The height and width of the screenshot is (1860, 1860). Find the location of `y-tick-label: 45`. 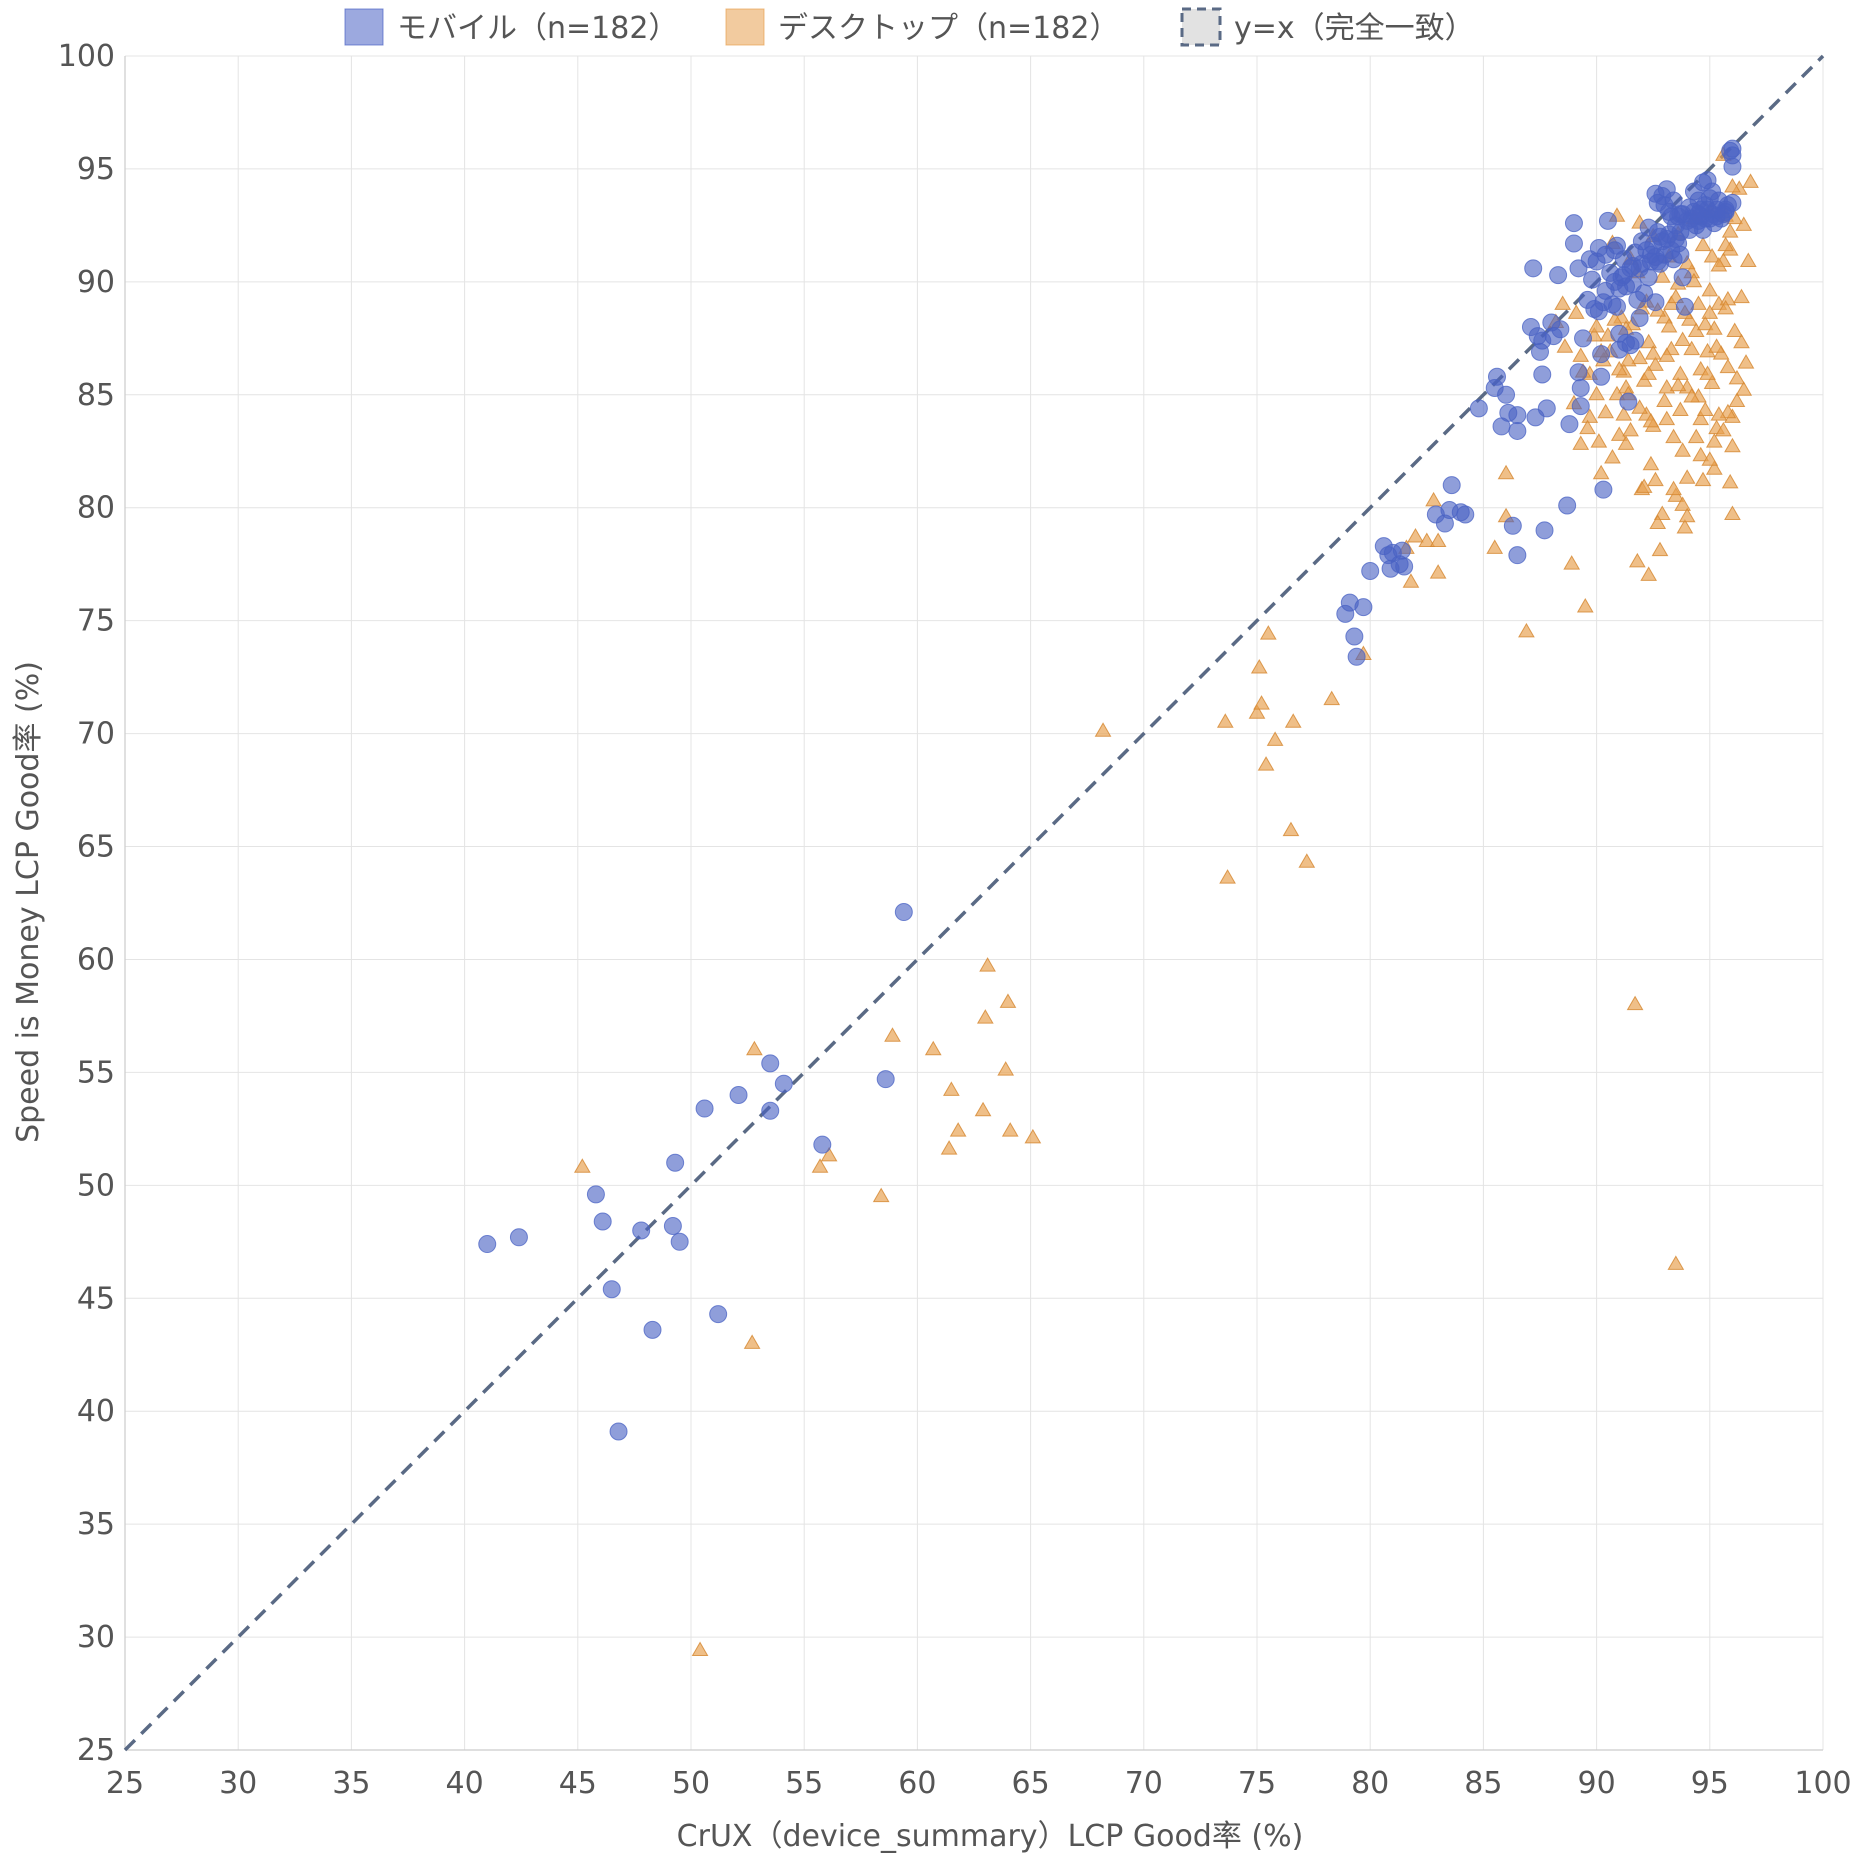

y-tick-label: 45 is located at coordinates (96, 1298).